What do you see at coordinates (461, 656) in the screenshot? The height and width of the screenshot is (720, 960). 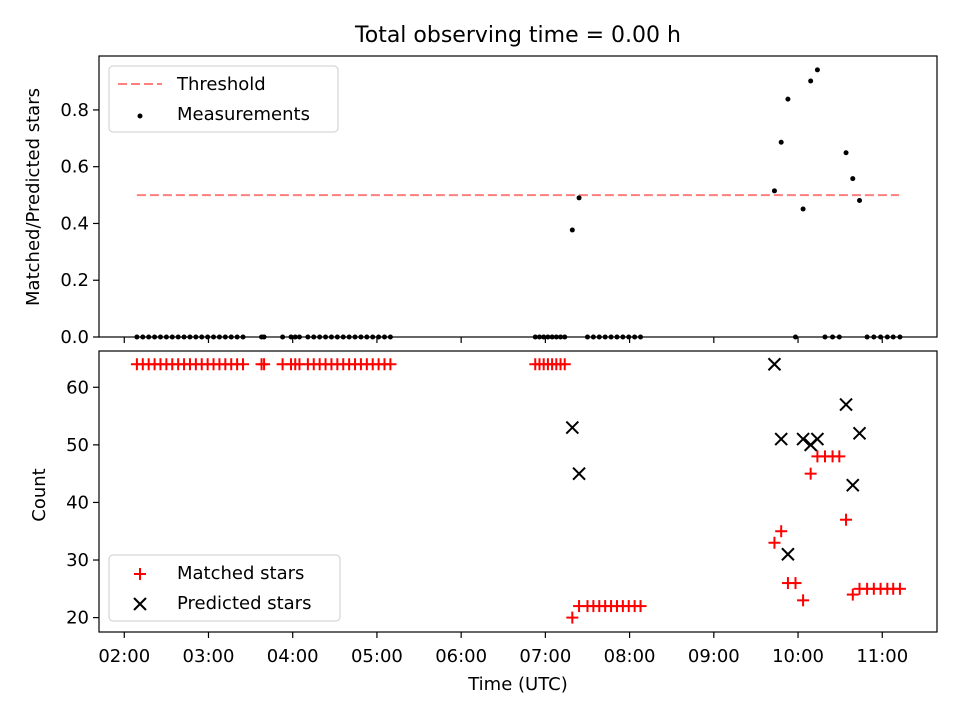 I see `x-tick-label: 06:00` at bounding box center [461, 656].